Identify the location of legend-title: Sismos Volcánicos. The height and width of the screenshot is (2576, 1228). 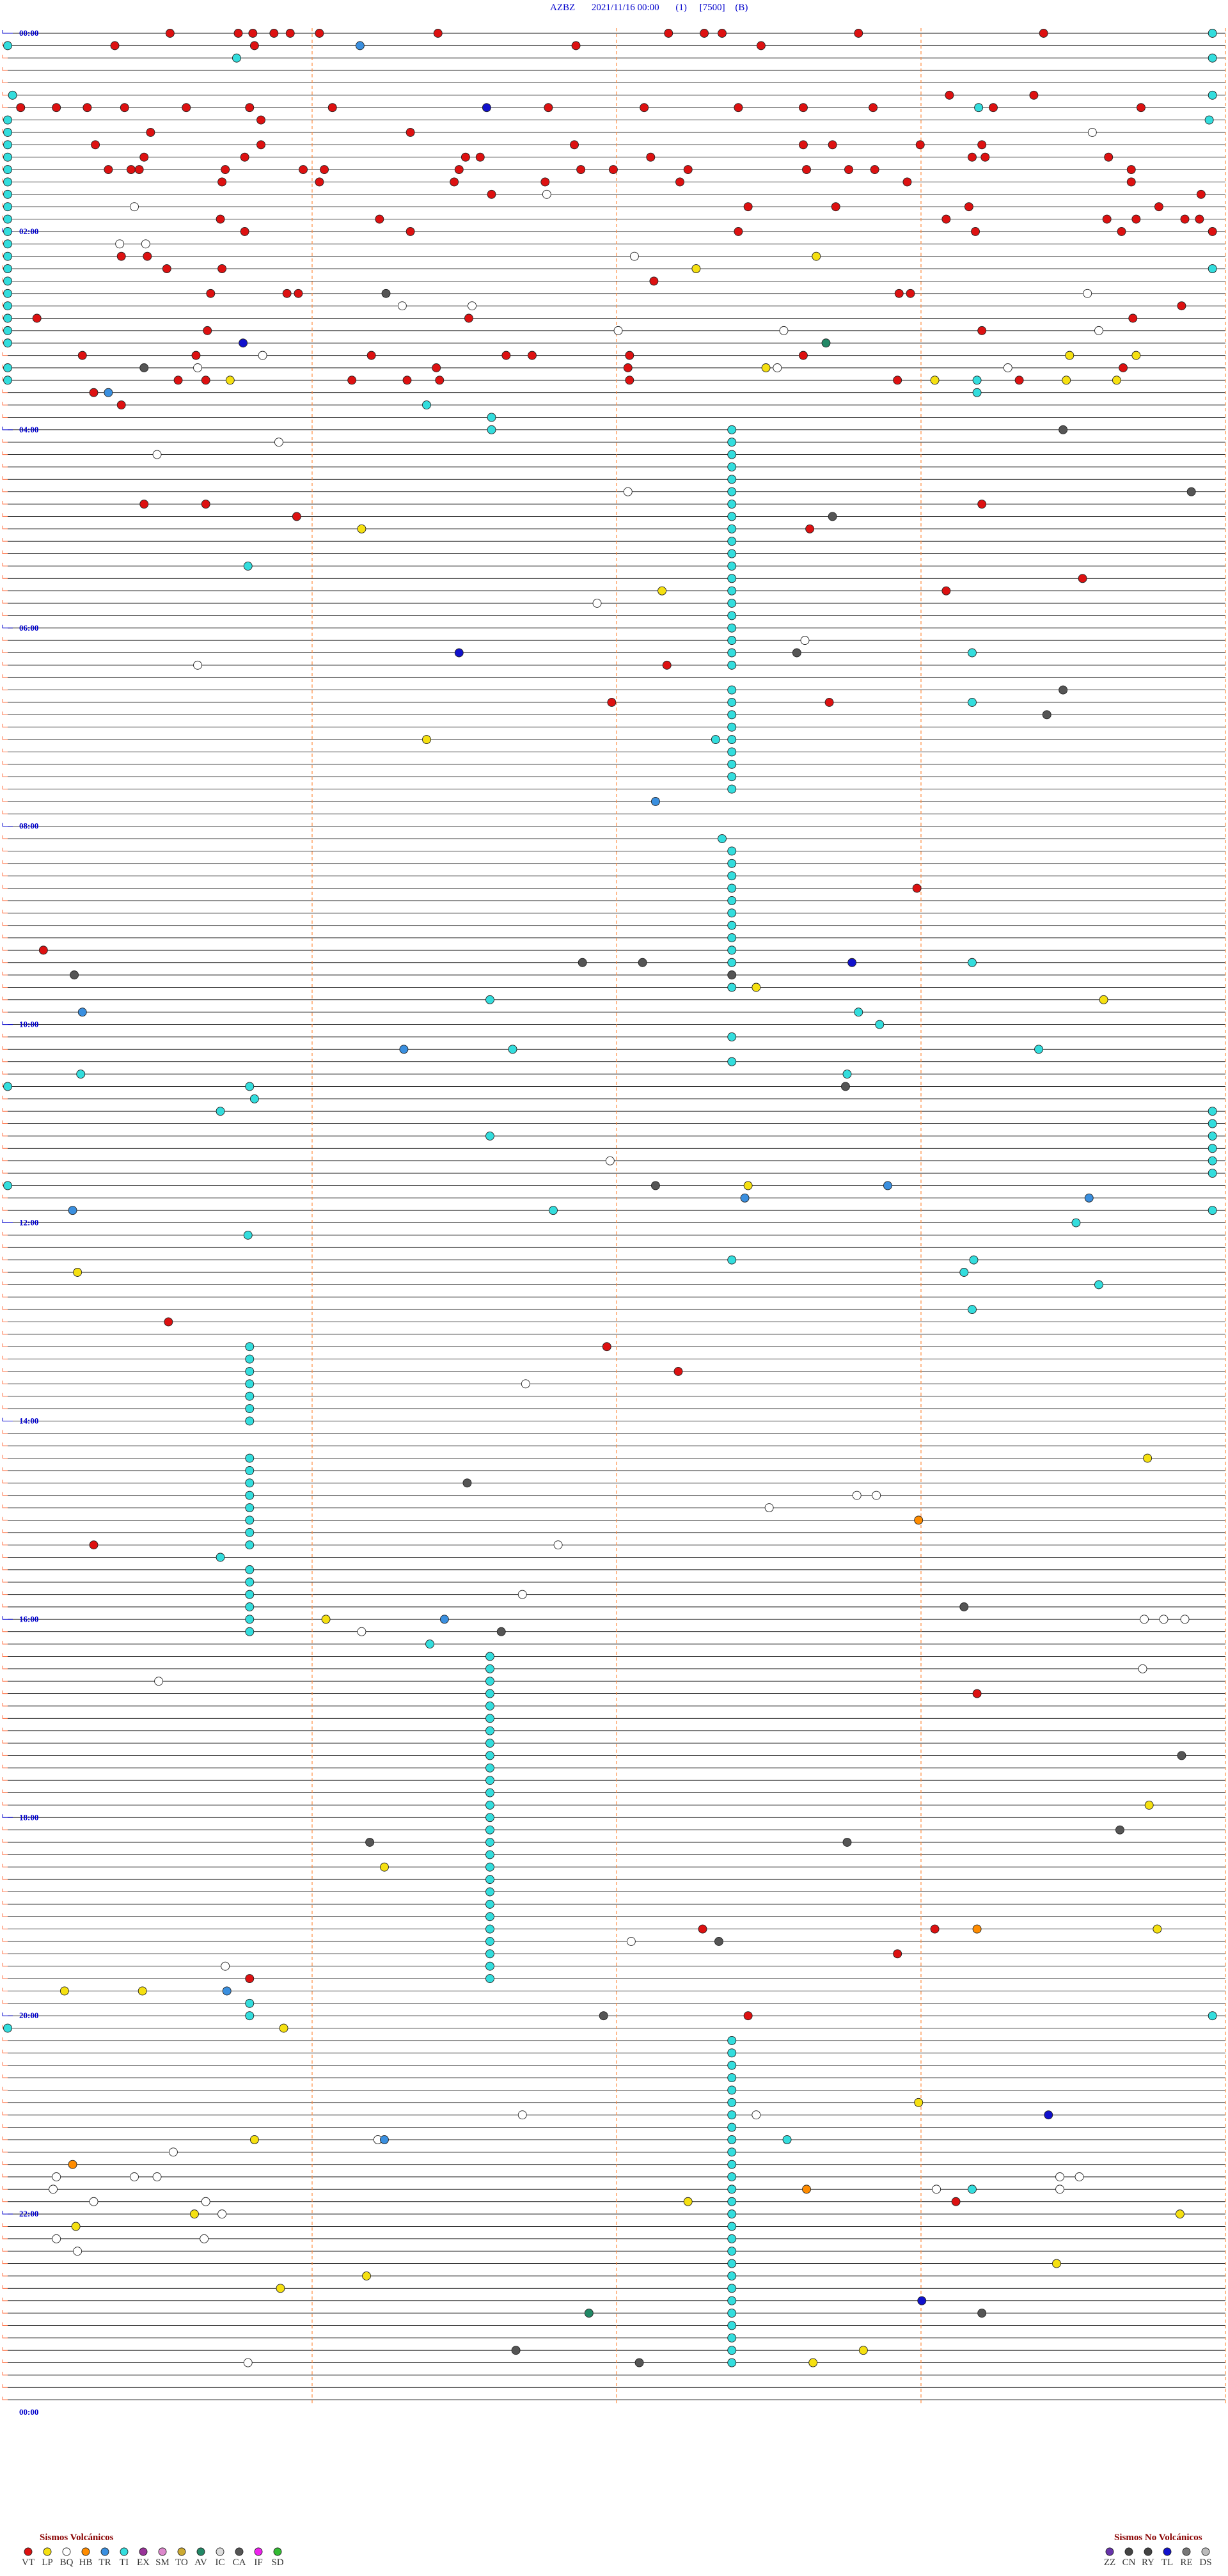
(77, 2538).